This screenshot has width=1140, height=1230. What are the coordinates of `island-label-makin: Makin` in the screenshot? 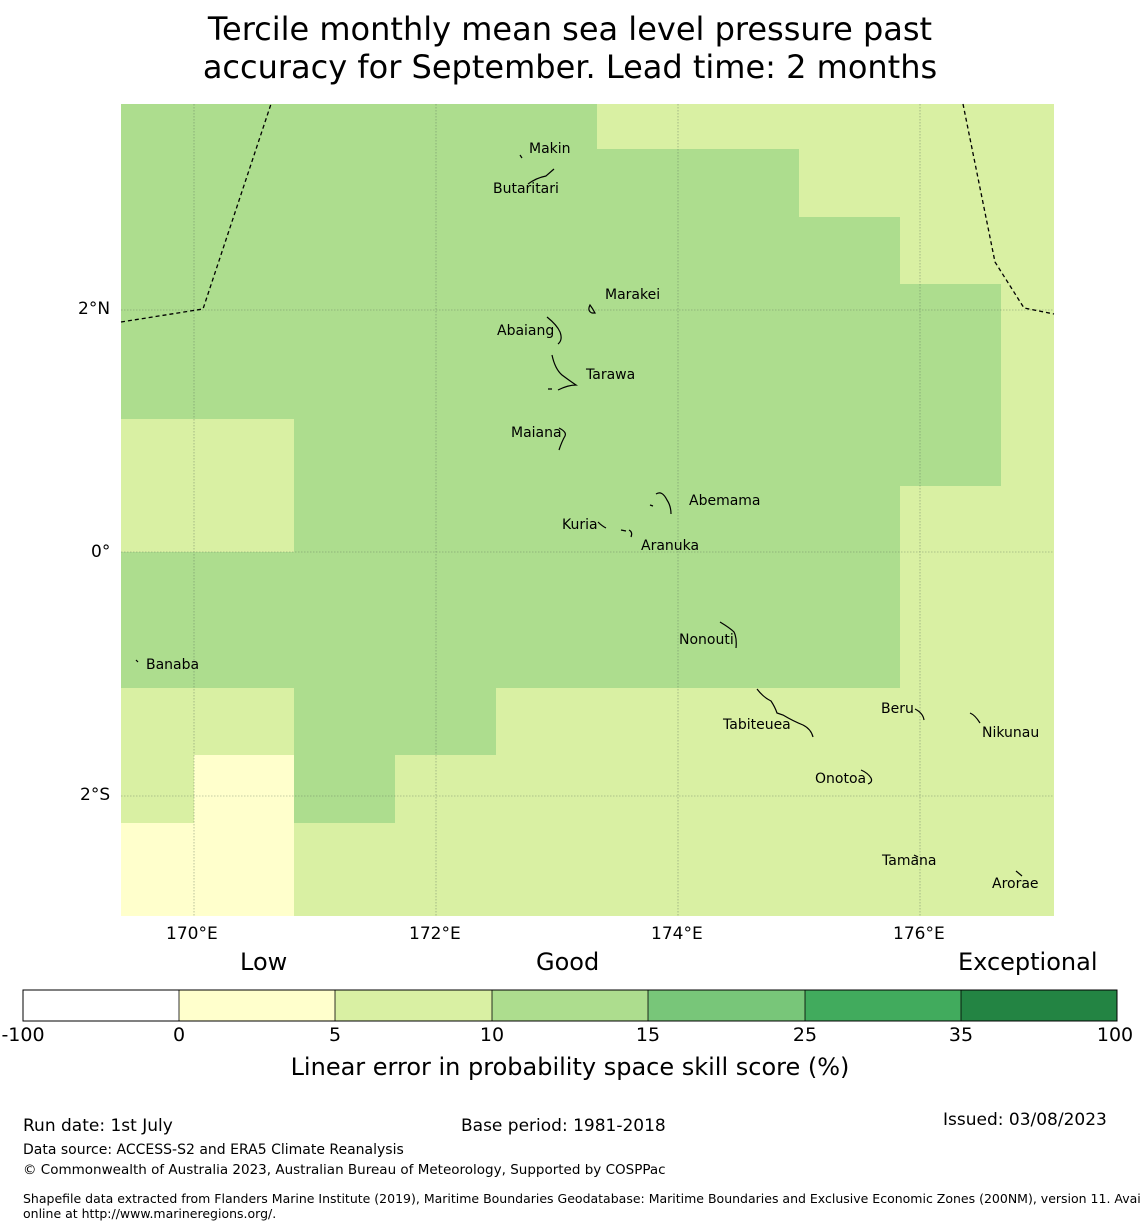 It's located at (550, 149).